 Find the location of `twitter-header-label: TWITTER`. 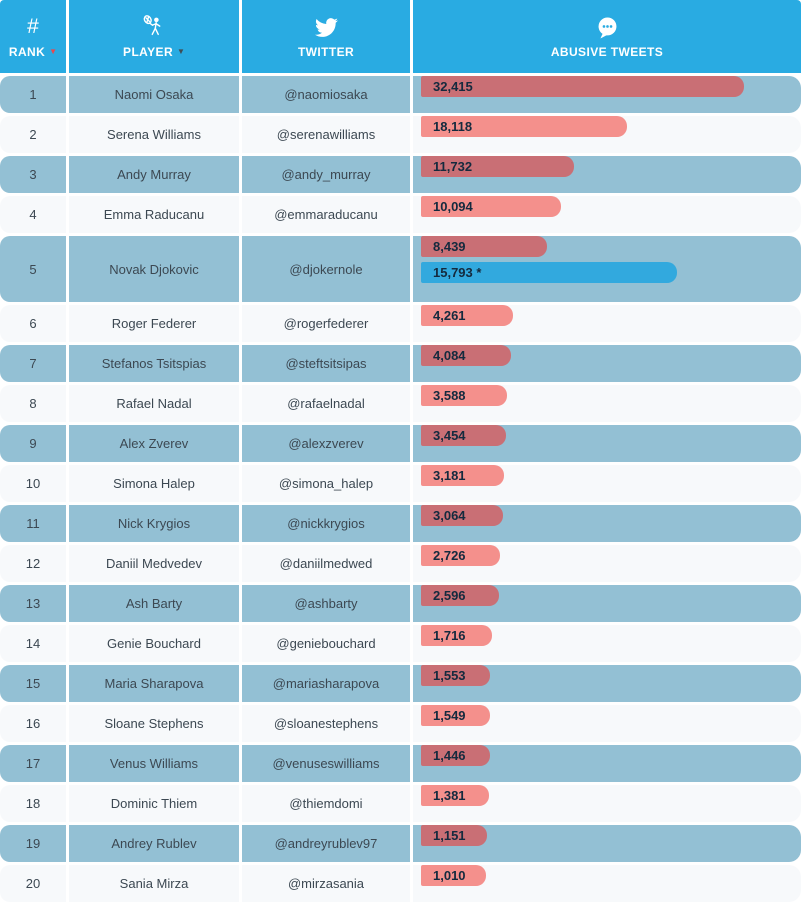

twitter-header-label: TWITTER is located at coordinates (326, 52).